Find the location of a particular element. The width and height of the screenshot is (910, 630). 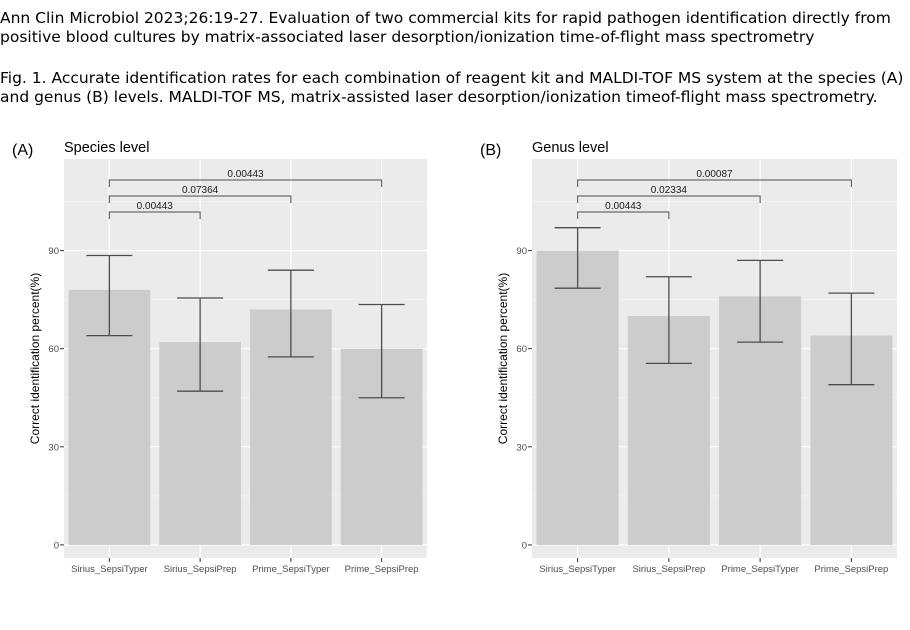

panel-title: Genus level is located at coordinates (570, 148).